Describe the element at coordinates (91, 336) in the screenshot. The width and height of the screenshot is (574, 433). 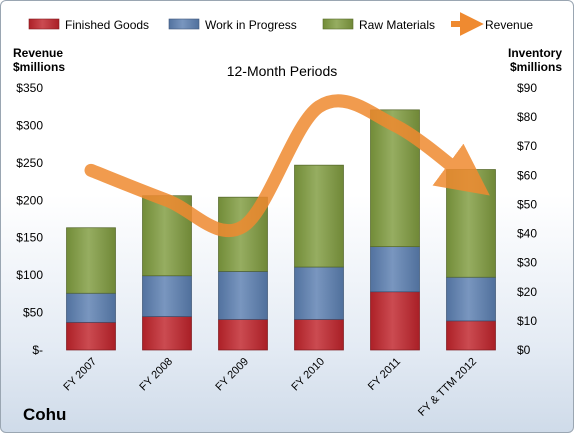
I see `bar-finished-goods-fy-2007` at that location.